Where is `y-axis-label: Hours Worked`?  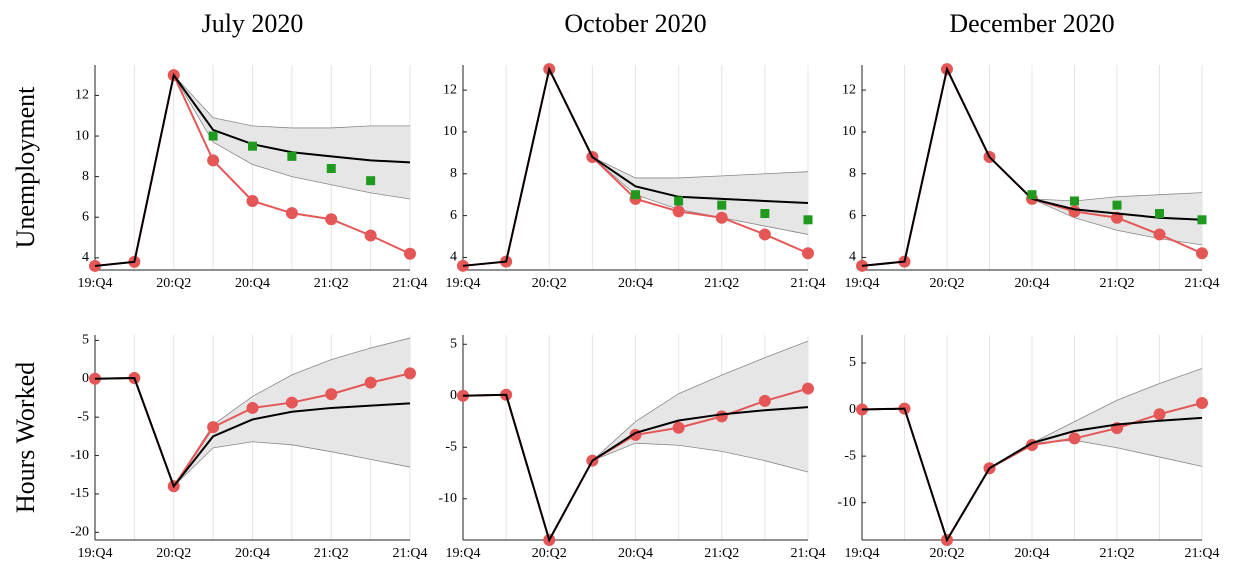 y-axis-label: Hours Worked is located at coordinates (25, 437).